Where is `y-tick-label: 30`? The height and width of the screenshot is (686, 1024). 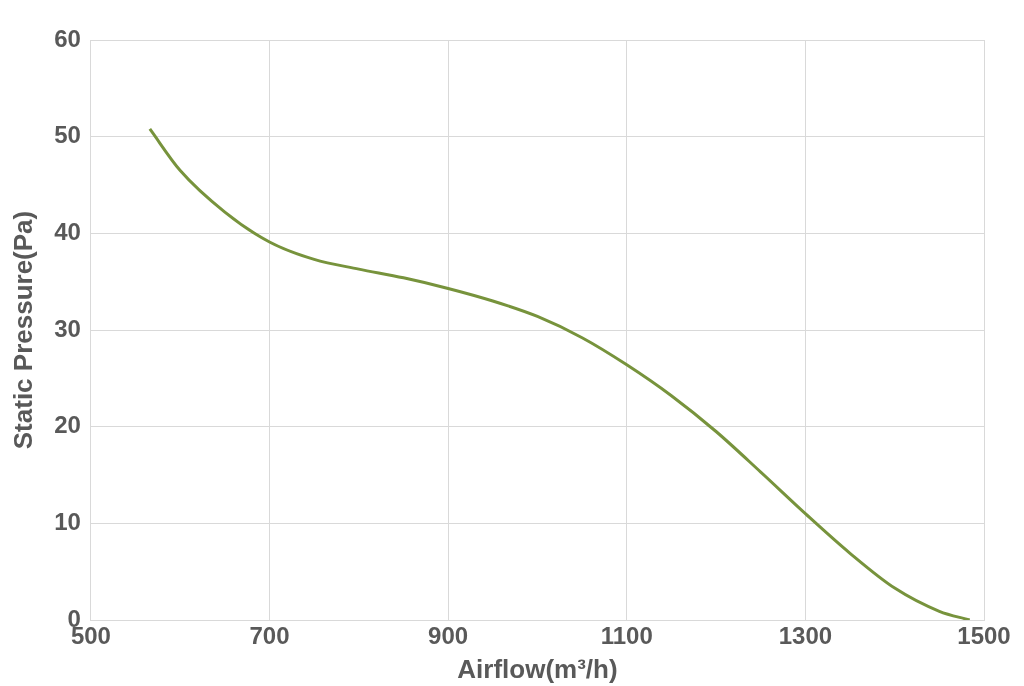
y-tick-label: 30 is located at coordinates (67, 328).